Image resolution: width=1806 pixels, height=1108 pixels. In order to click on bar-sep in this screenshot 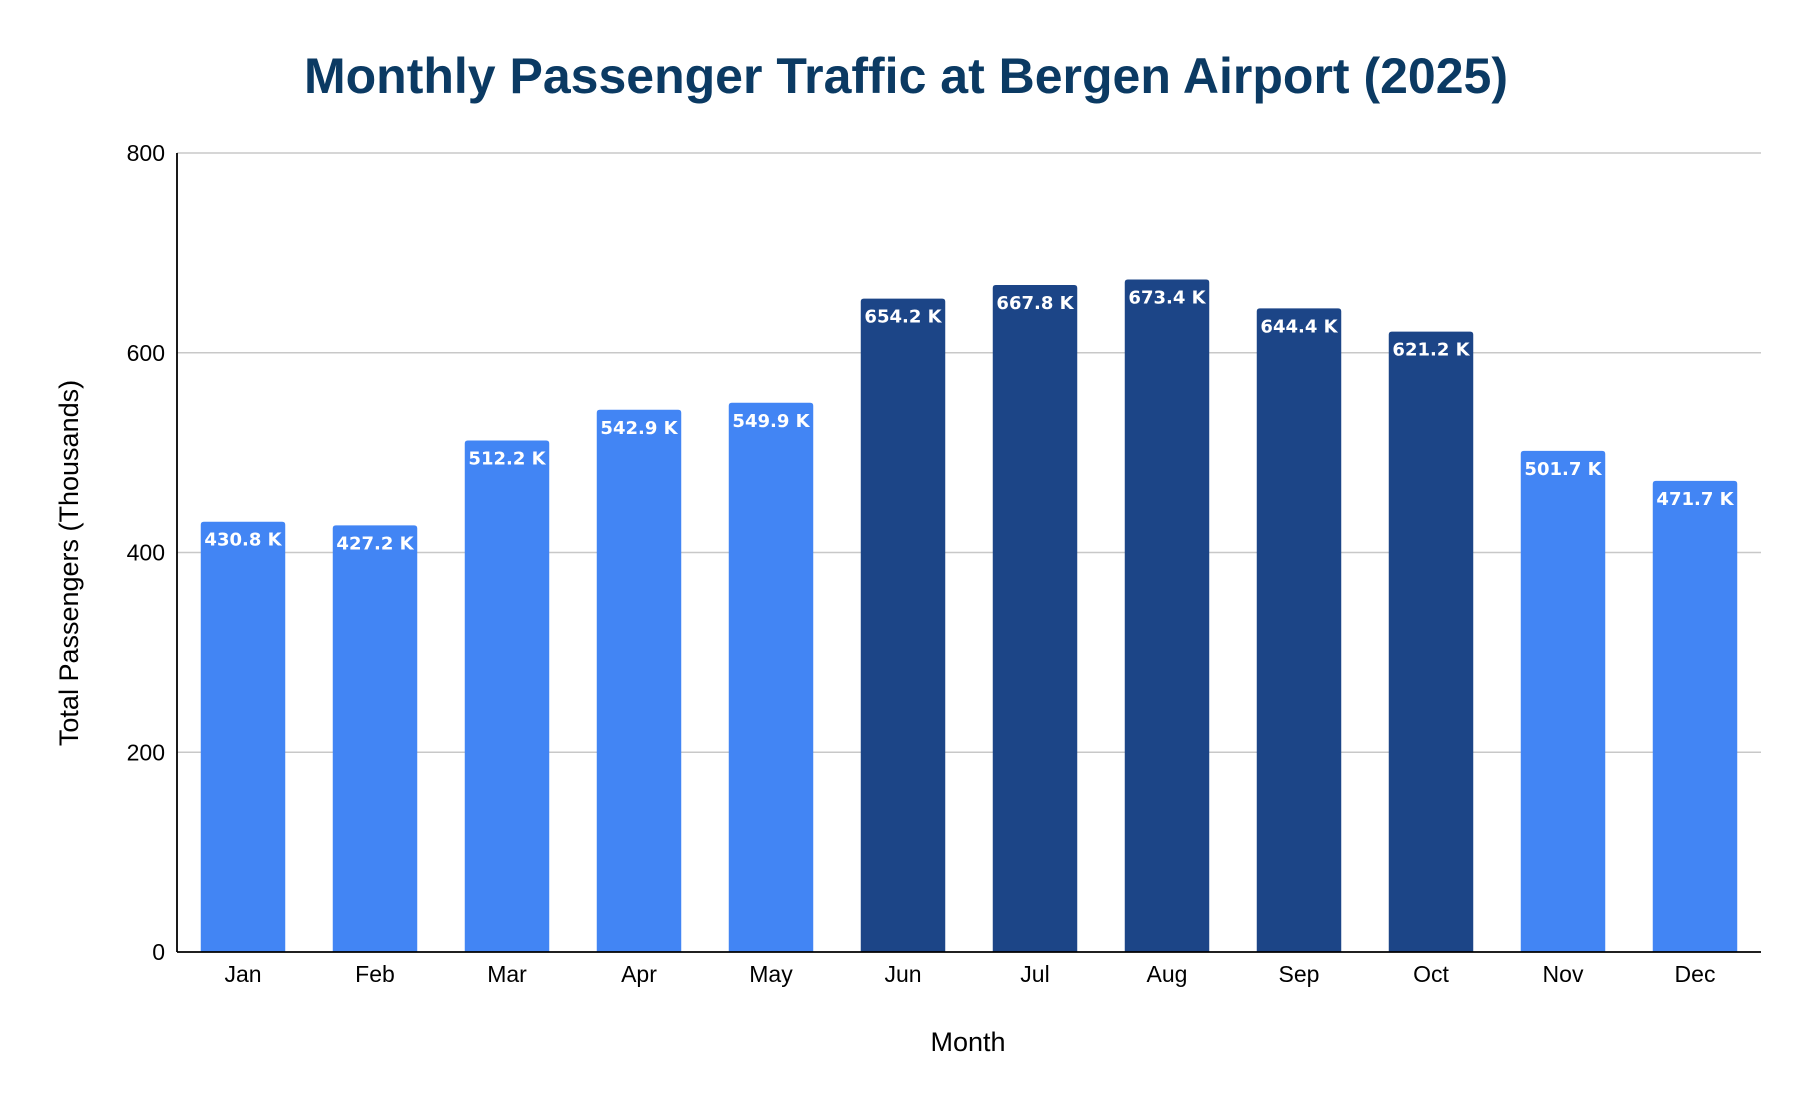, I will do `click(1299, 630)`.